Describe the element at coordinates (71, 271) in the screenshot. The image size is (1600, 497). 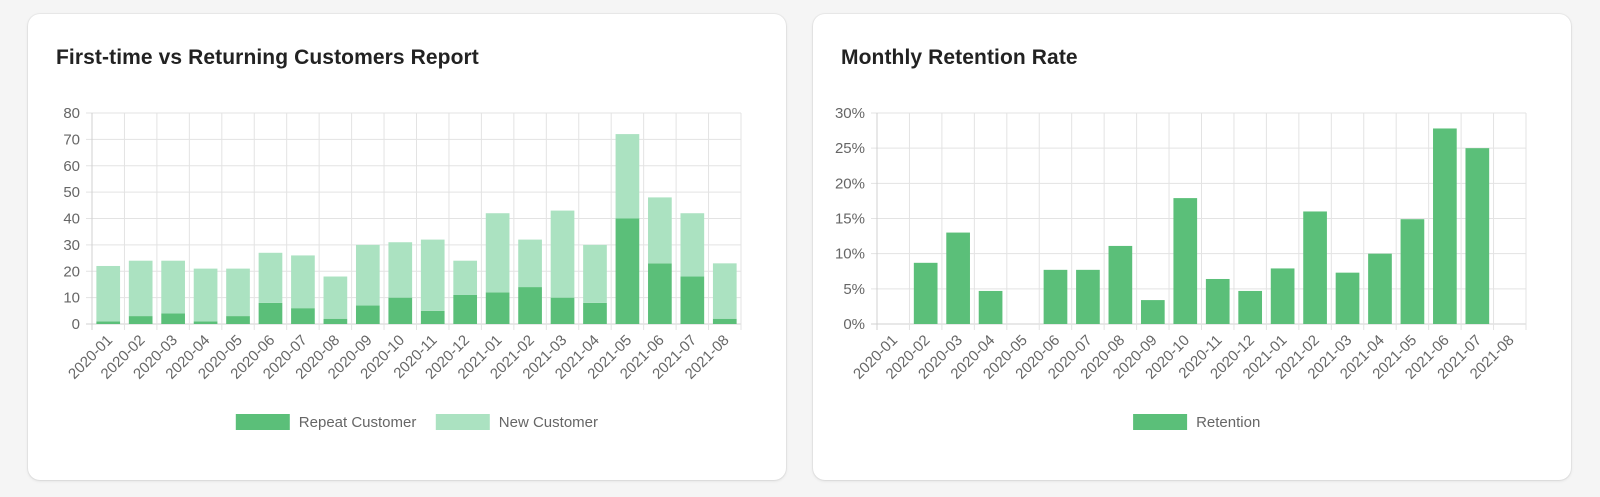
I see `y-tick-label: 20` at that location.